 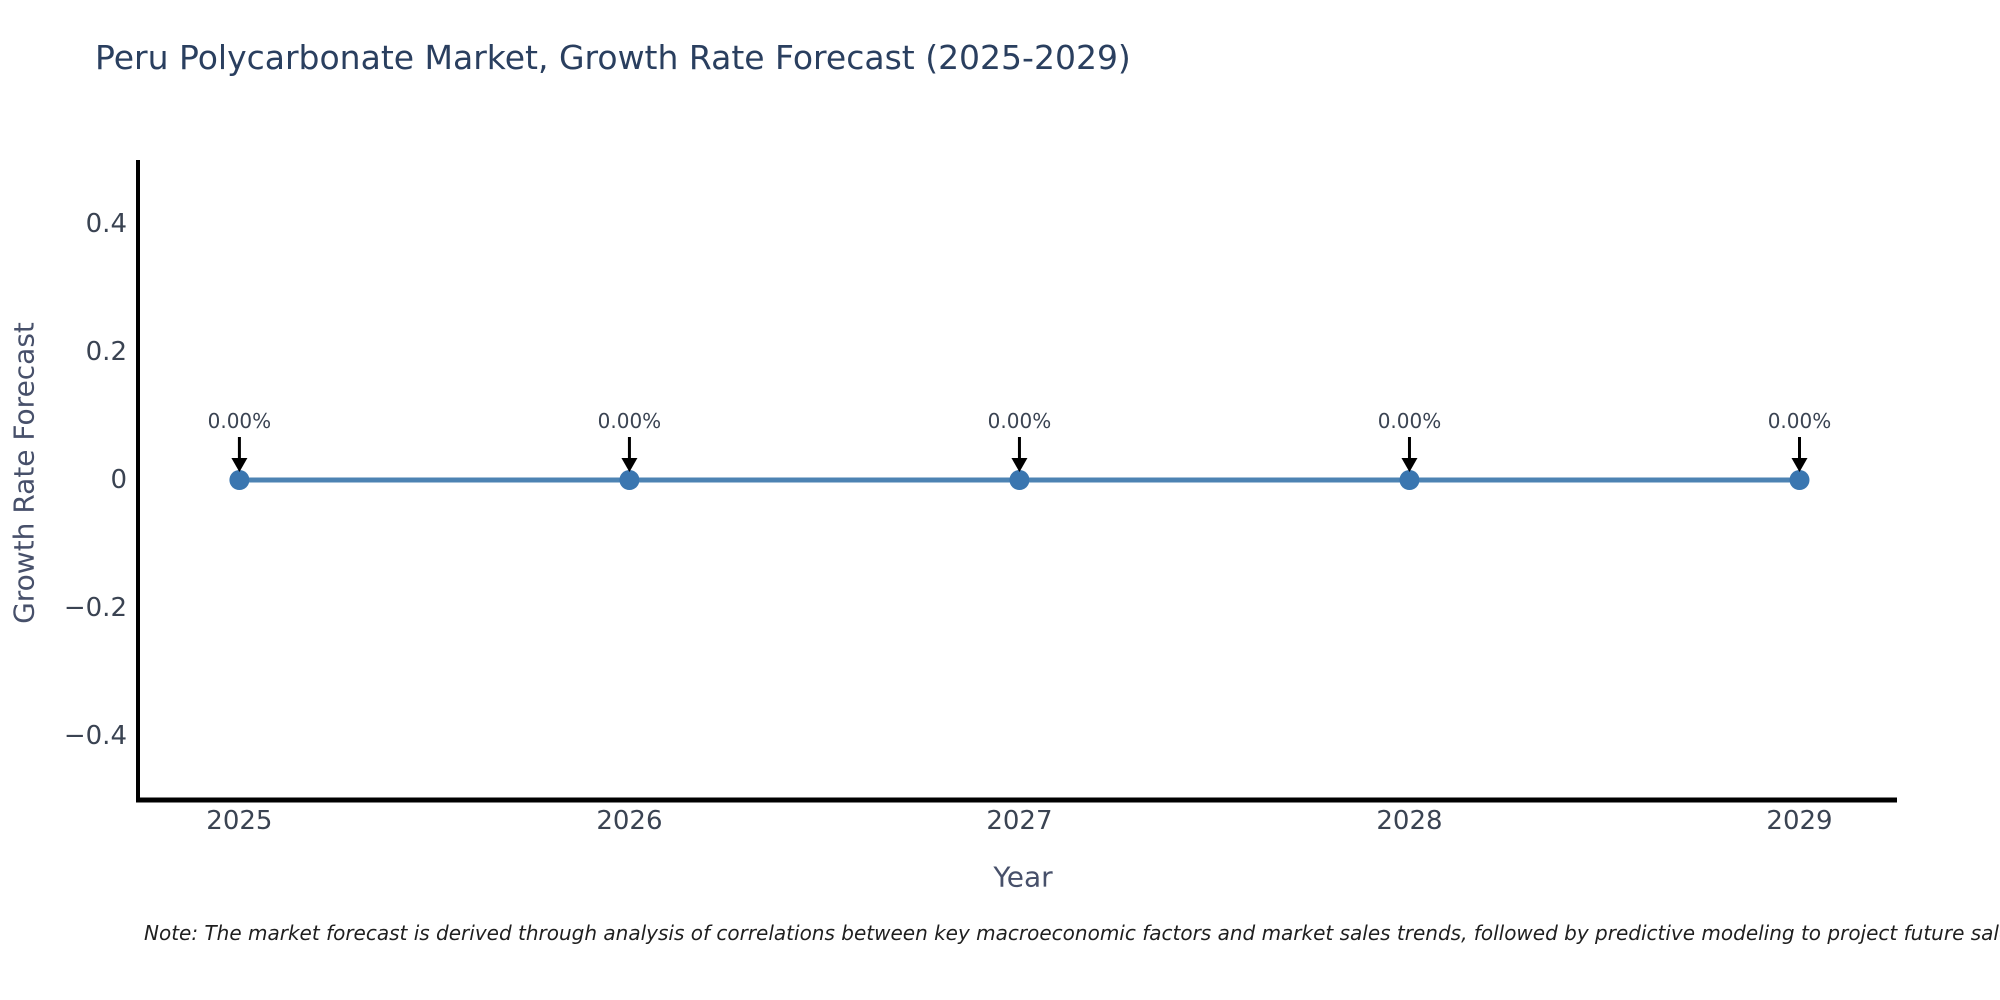 I want to click on x-tick-label: 2026, so click(x=629, y=821).